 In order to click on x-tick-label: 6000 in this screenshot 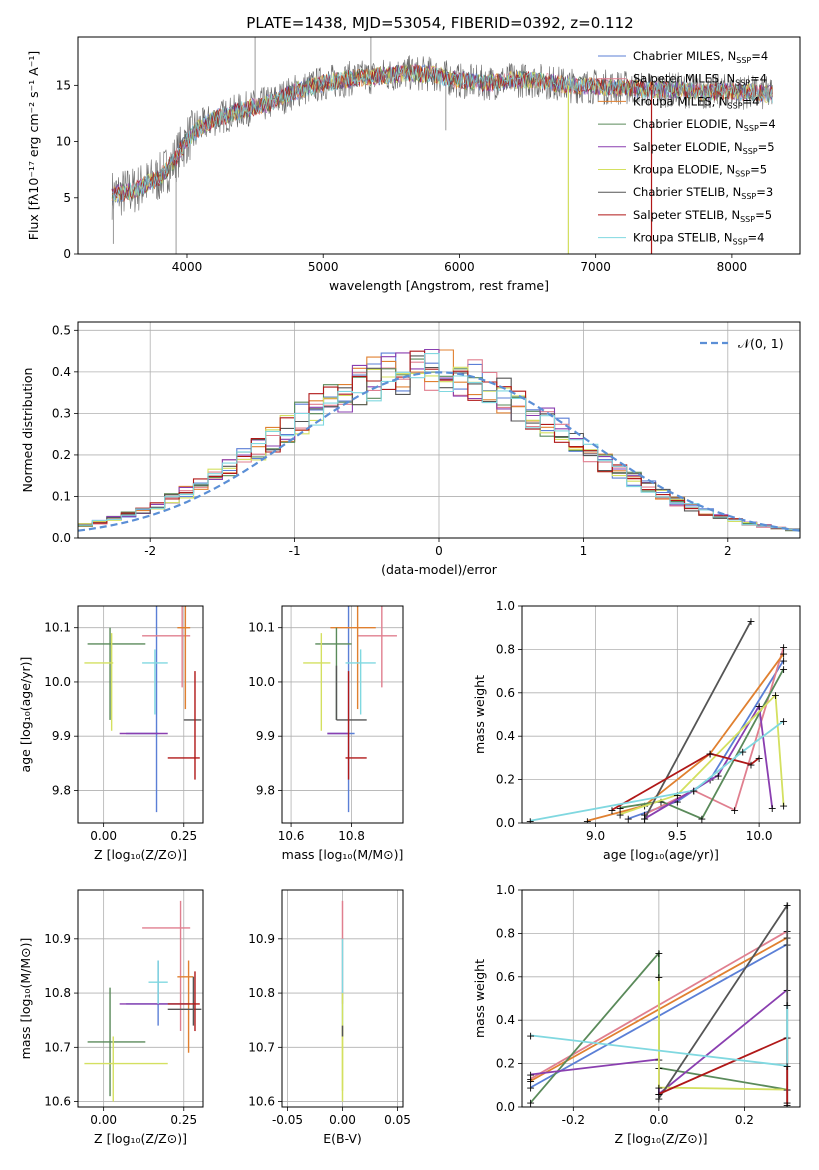, I will do `click(459, 267)`.